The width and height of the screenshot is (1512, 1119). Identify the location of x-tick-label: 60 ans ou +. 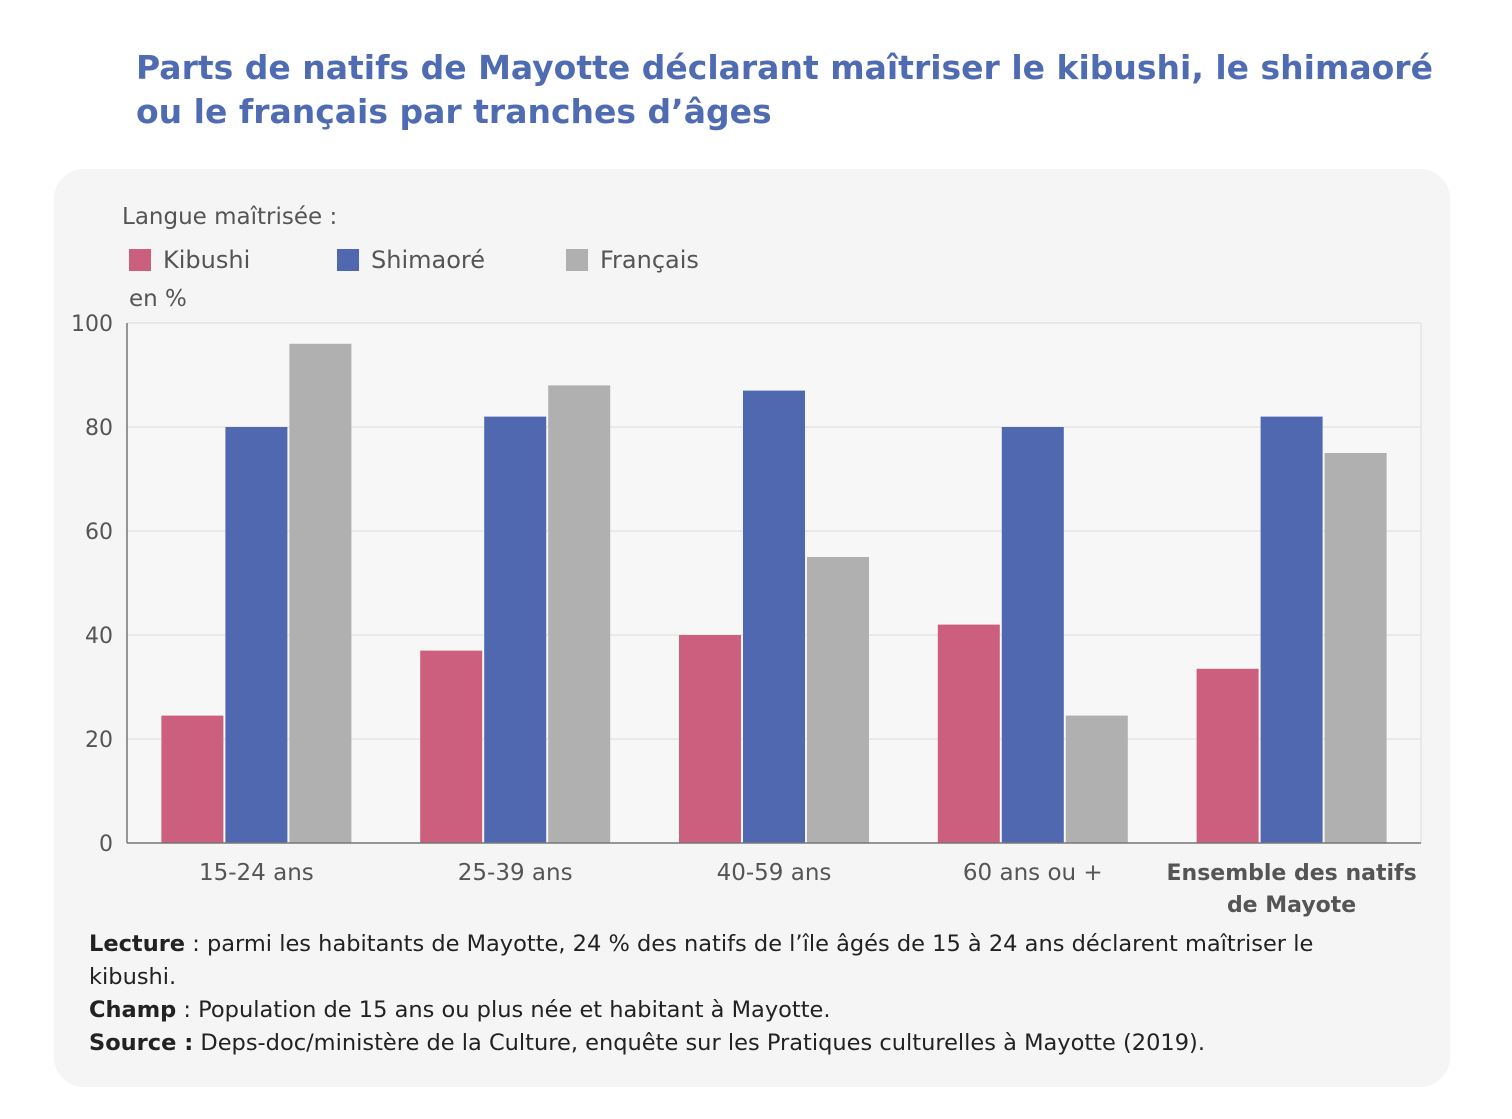
(1033, 873).